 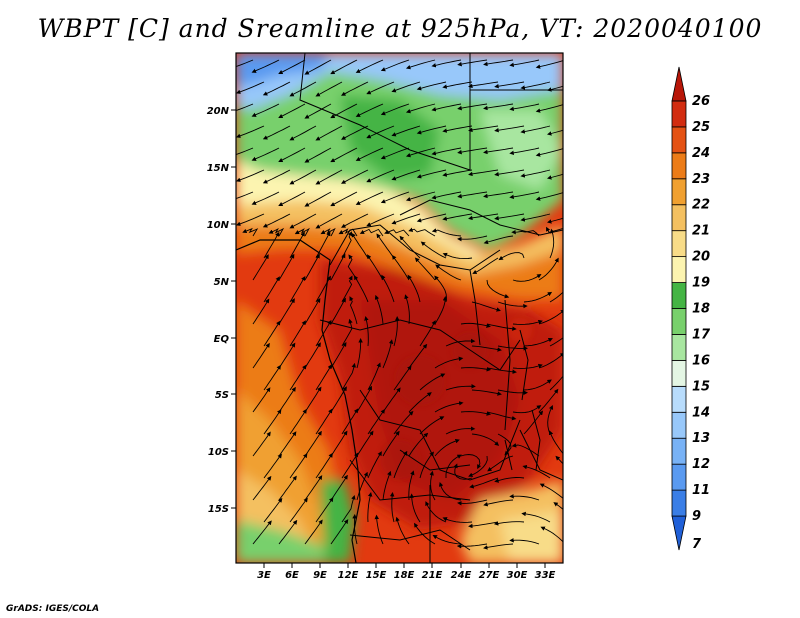 What do you see at coordinates (701, 438) in the screenshot?
I see `colorbar-label: 13` at bounding box center [701, 438].